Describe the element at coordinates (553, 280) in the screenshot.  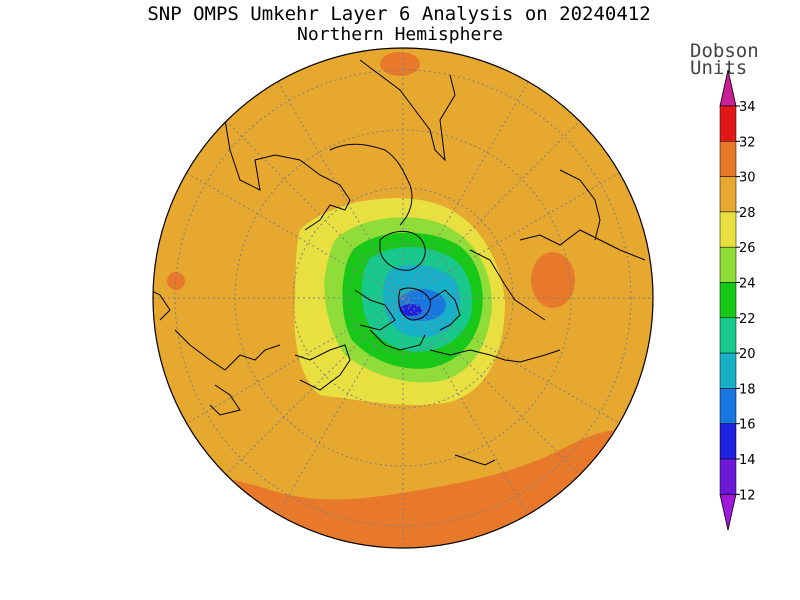
I see `contour-30-32-east` at that location.